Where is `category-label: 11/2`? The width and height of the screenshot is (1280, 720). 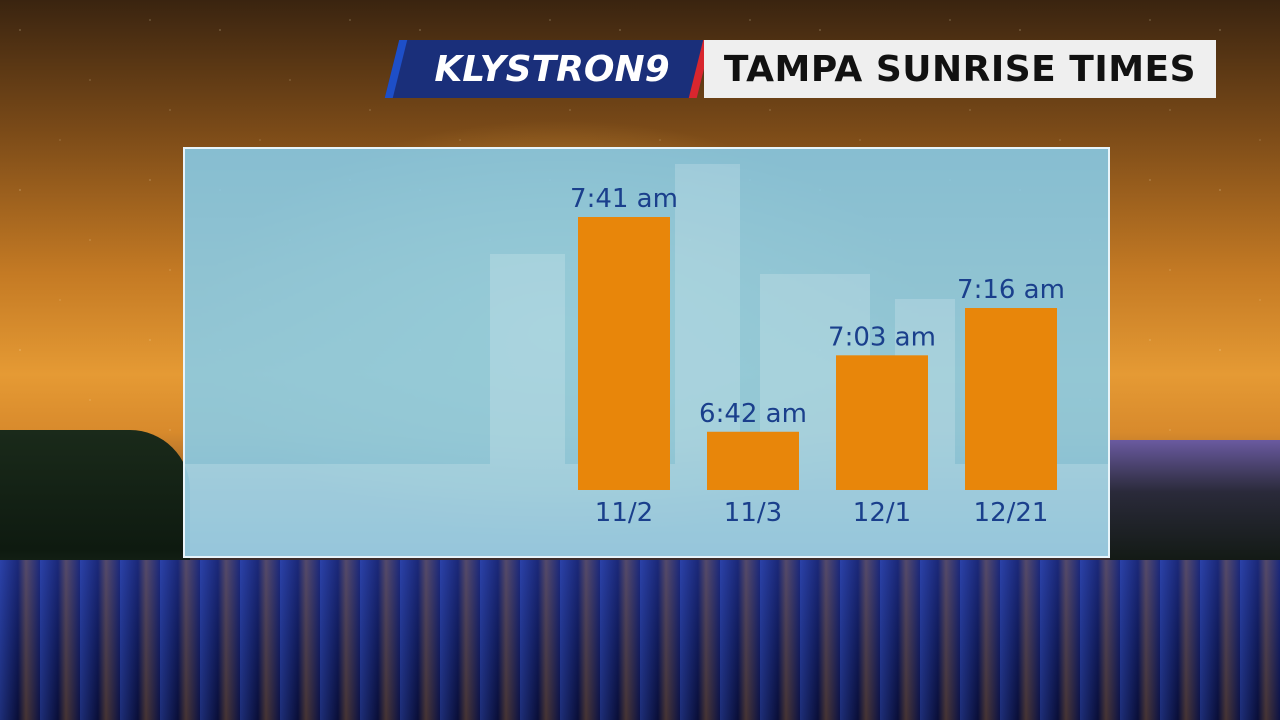
category-label: 11/2 is located at coordinates (624, 513).